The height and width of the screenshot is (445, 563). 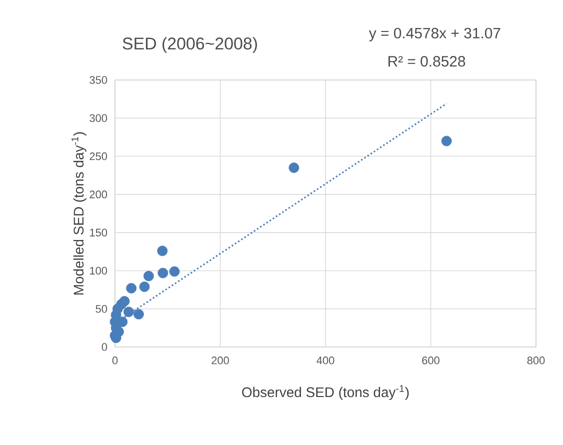 I want to click on y-tick-label: 50, so click(x=102, y=308).